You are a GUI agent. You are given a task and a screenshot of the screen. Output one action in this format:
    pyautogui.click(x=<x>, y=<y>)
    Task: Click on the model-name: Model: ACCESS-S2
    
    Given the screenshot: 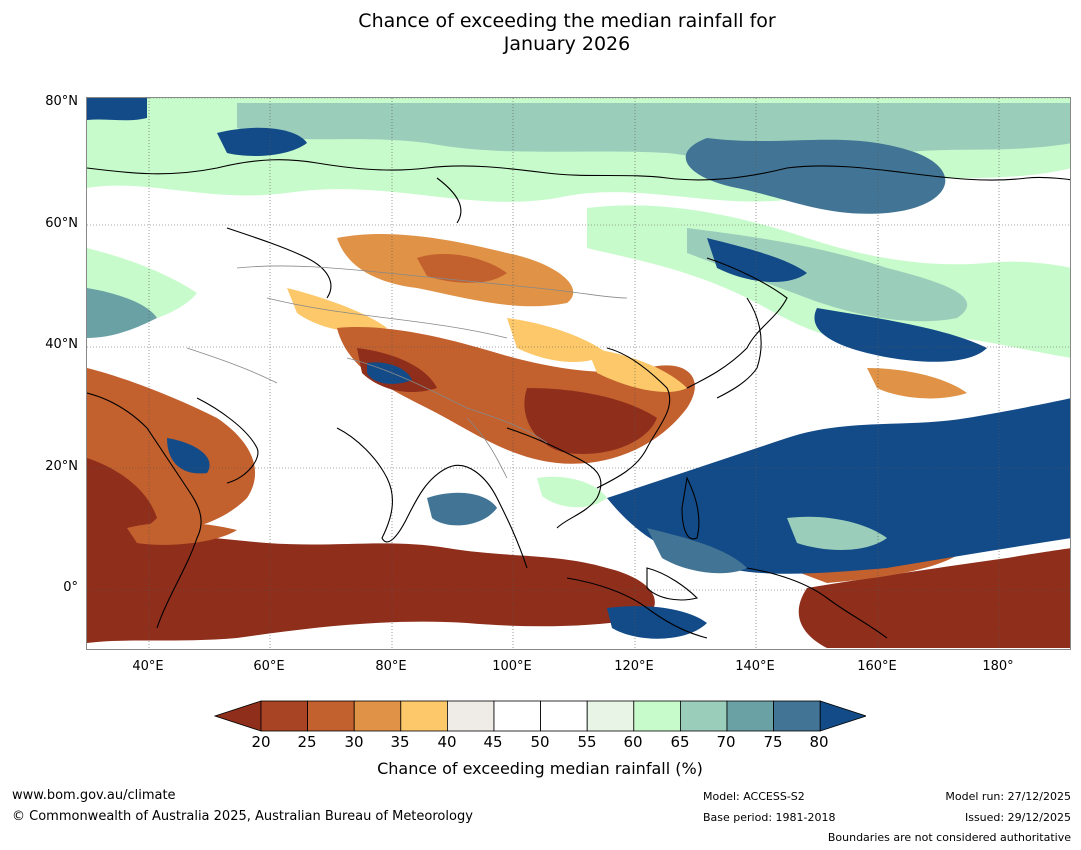 What is the action you would take?
    pyautogui.click(x=754, y=796)
    